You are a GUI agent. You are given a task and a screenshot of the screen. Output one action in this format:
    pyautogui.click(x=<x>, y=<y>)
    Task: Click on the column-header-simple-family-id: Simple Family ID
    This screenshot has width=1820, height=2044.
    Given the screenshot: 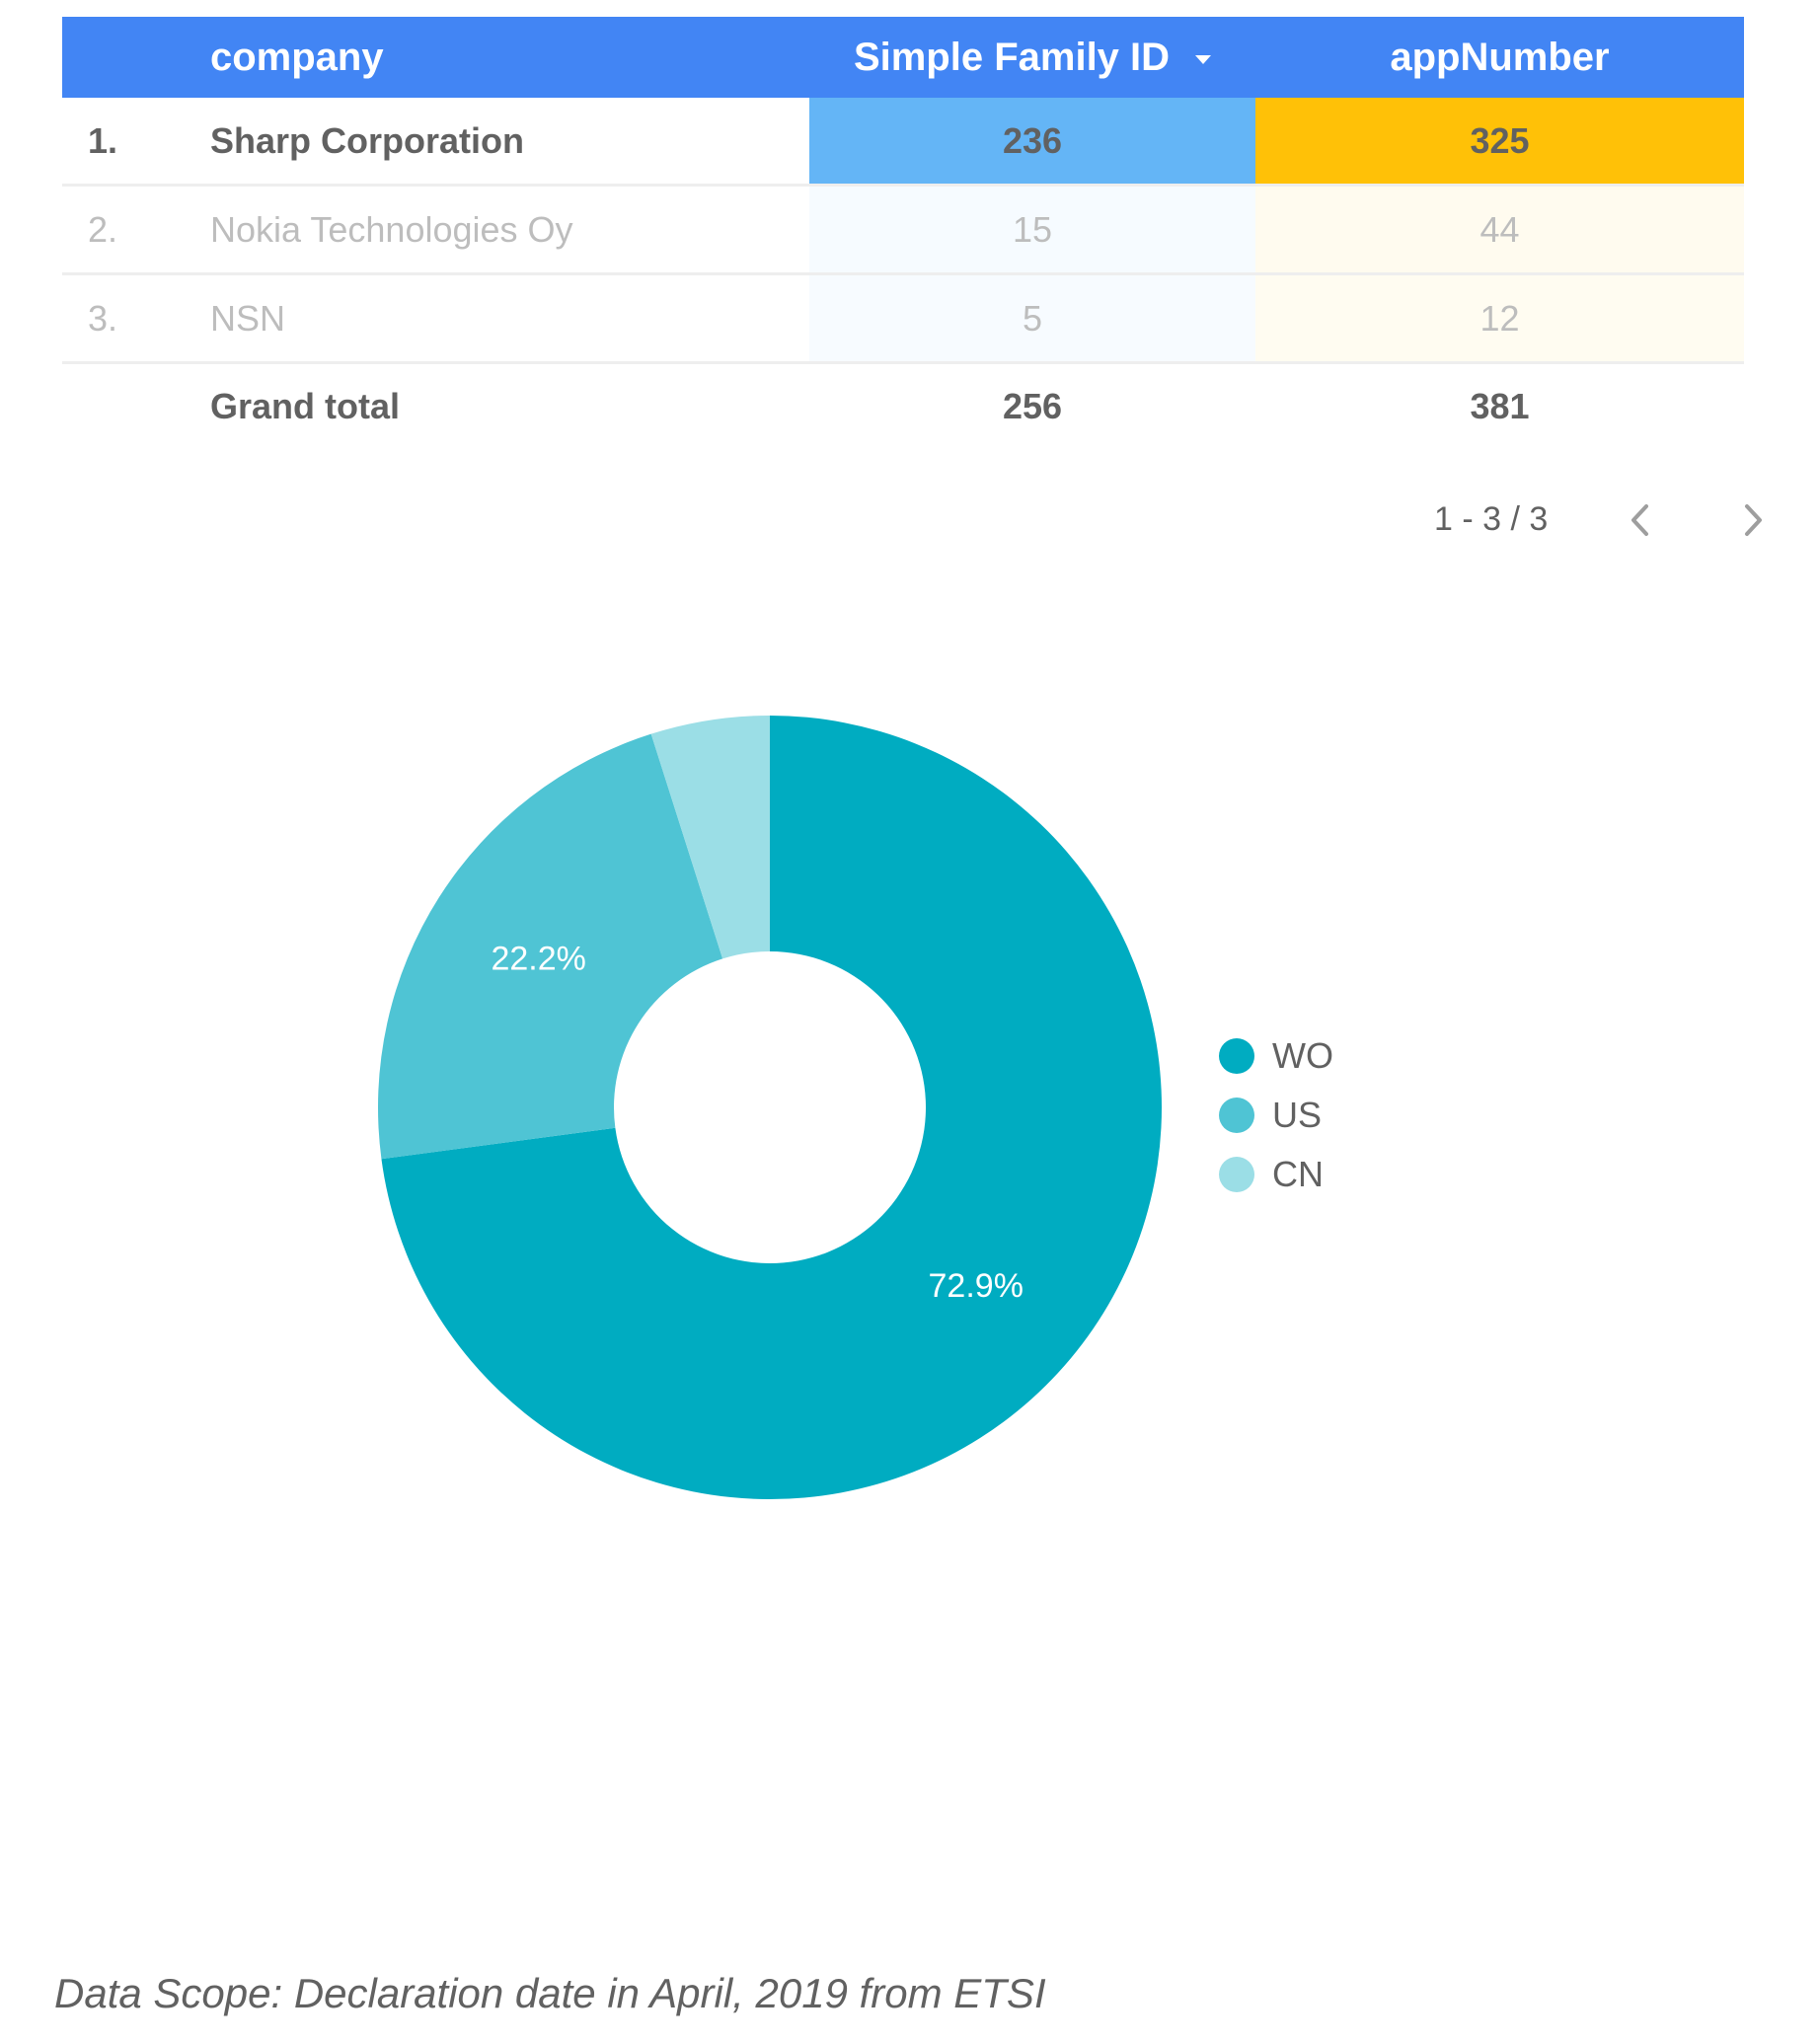 What is the action you would take?
    pyautogui.click(x=1032, y=57)
    